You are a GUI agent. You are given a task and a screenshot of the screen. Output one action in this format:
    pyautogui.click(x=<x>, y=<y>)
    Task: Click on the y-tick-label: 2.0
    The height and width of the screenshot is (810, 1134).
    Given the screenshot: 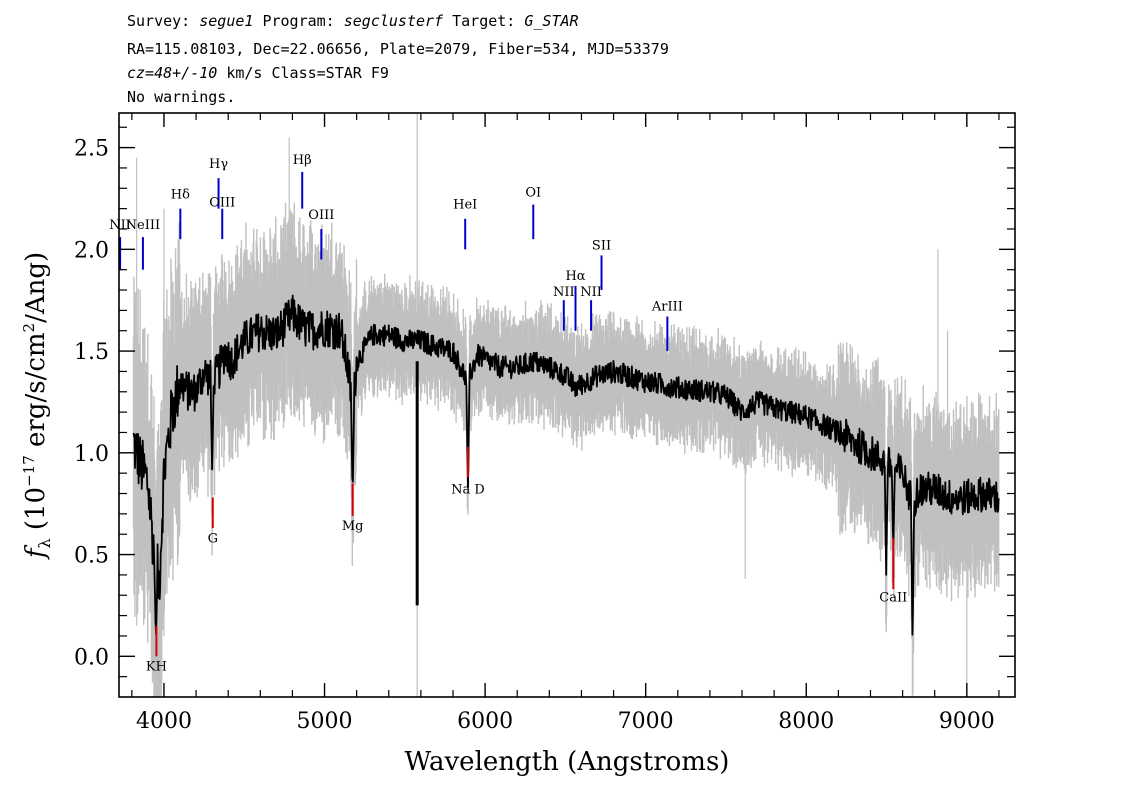 What is the action you would take?
    pyautogui.click(x=91, y=250)
    